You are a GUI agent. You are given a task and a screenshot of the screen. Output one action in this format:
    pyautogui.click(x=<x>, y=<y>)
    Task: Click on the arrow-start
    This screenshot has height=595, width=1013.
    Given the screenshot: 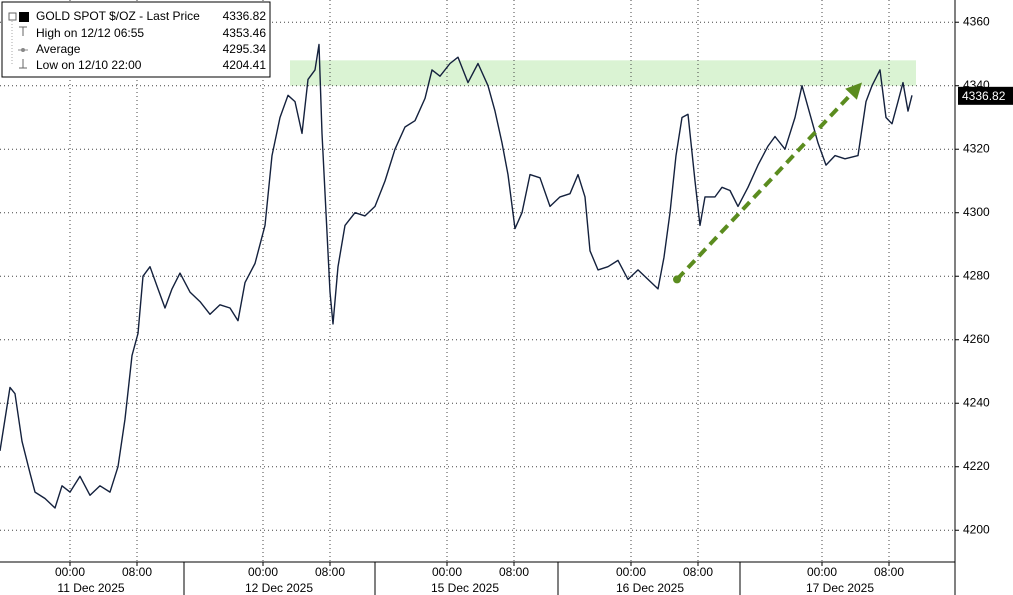 What is the action you would take?
    pyautogui.click(x=677, y=279)
    